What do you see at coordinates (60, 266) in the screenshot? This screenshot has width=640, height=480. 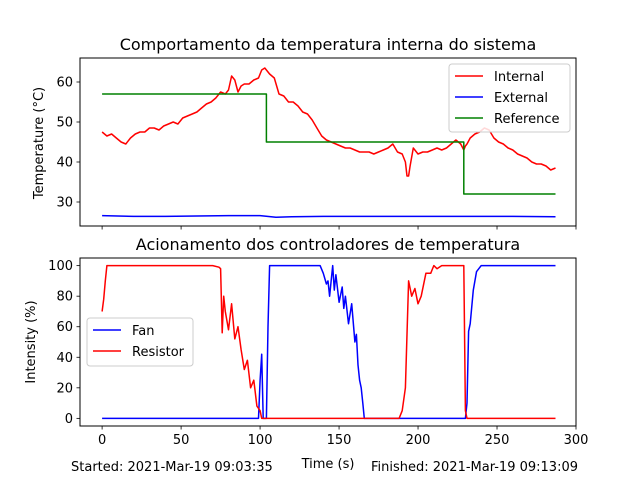 I see `y-tick-label: 100` at bounding box center [60, 266].